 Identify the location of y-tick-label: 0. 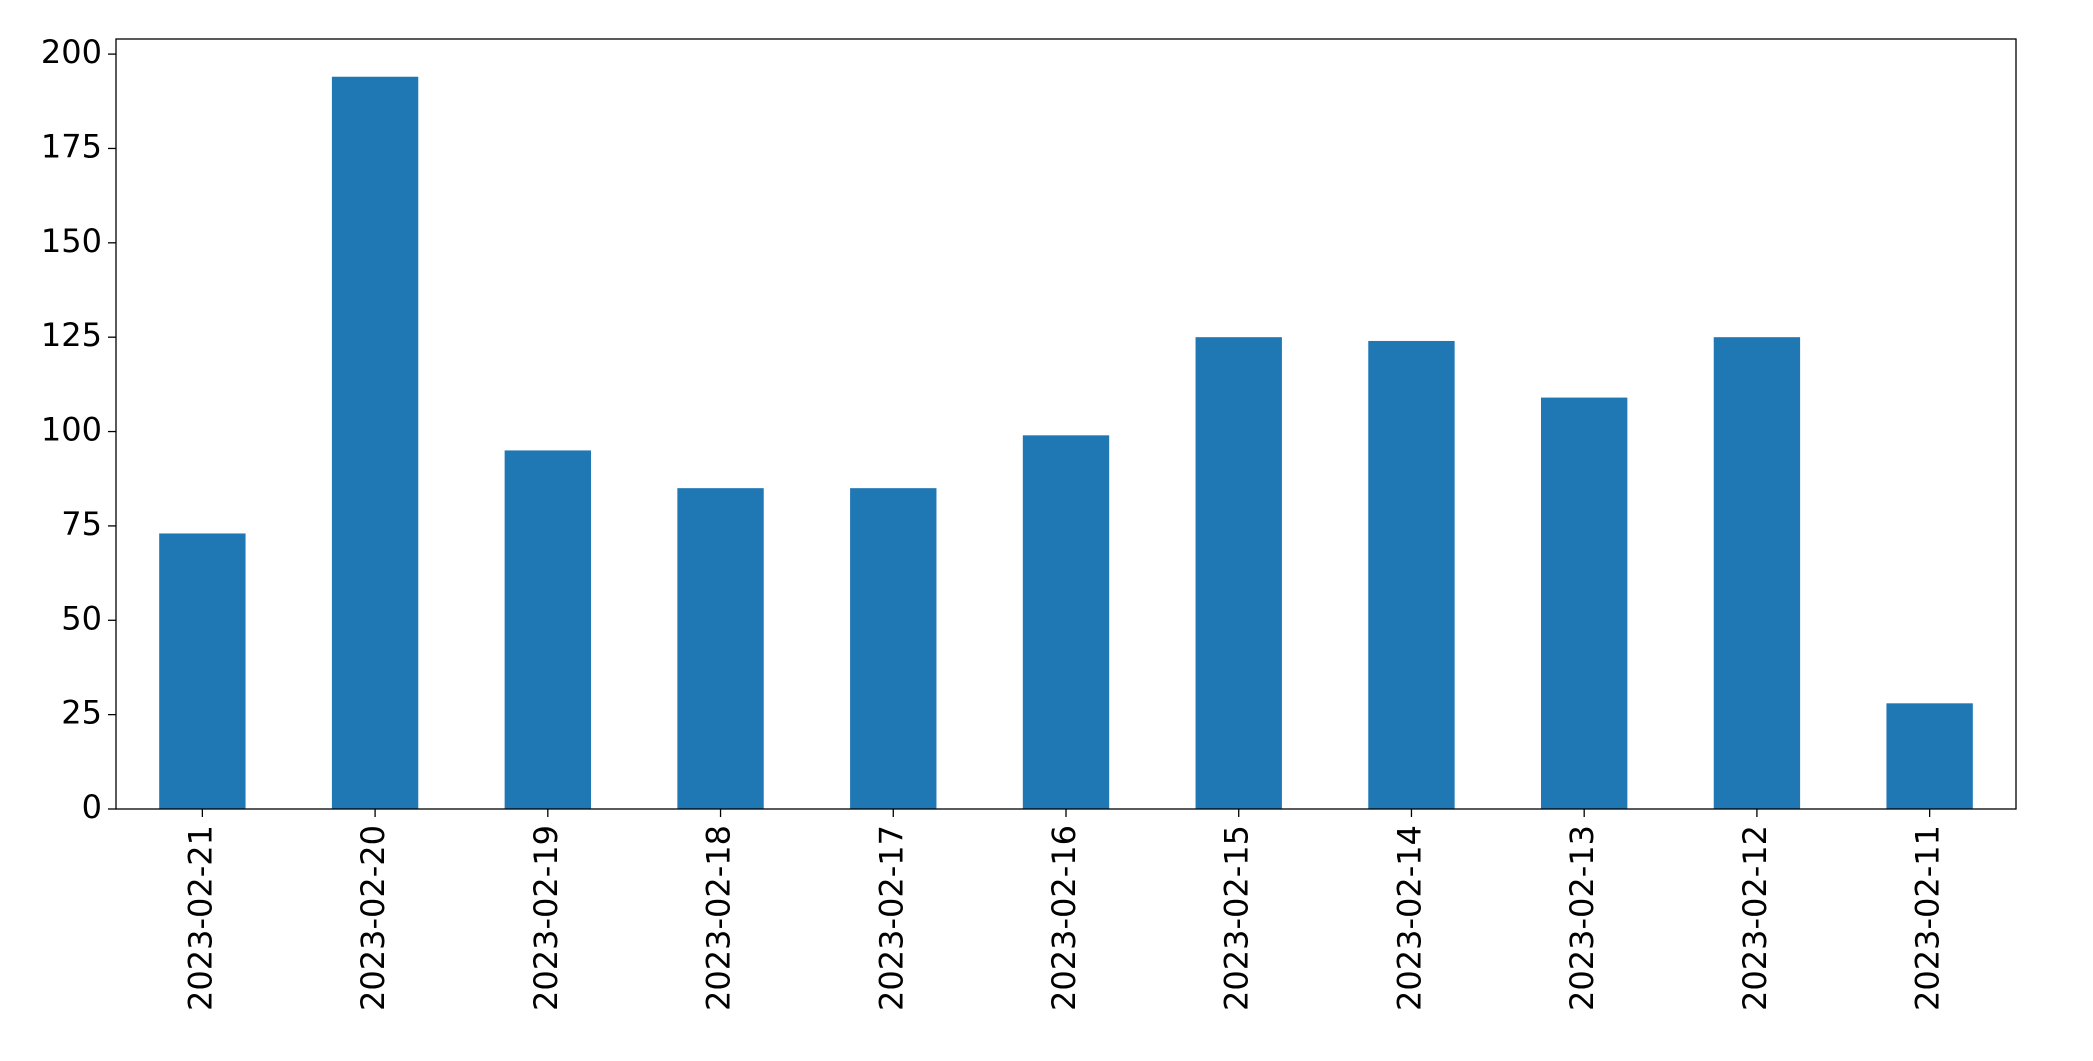
(92, 807).